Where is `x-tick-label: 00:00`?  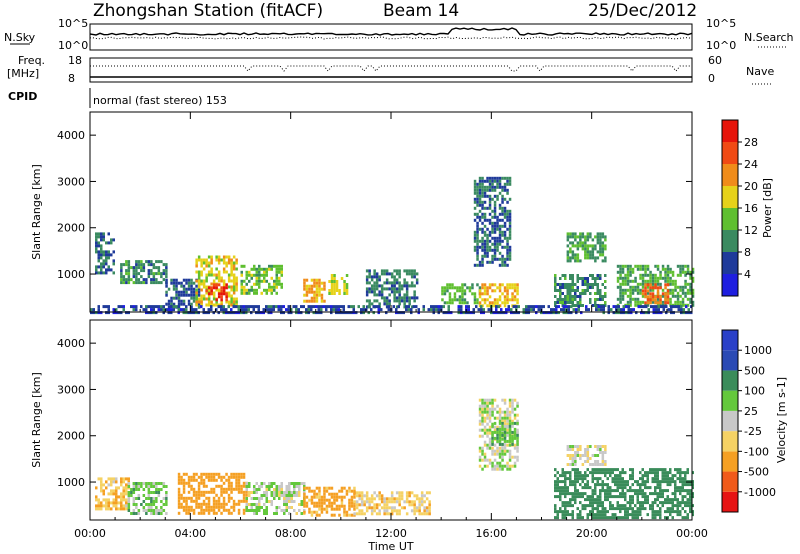
x-tick-label: 00:00 is located at coordinates (90, 533).